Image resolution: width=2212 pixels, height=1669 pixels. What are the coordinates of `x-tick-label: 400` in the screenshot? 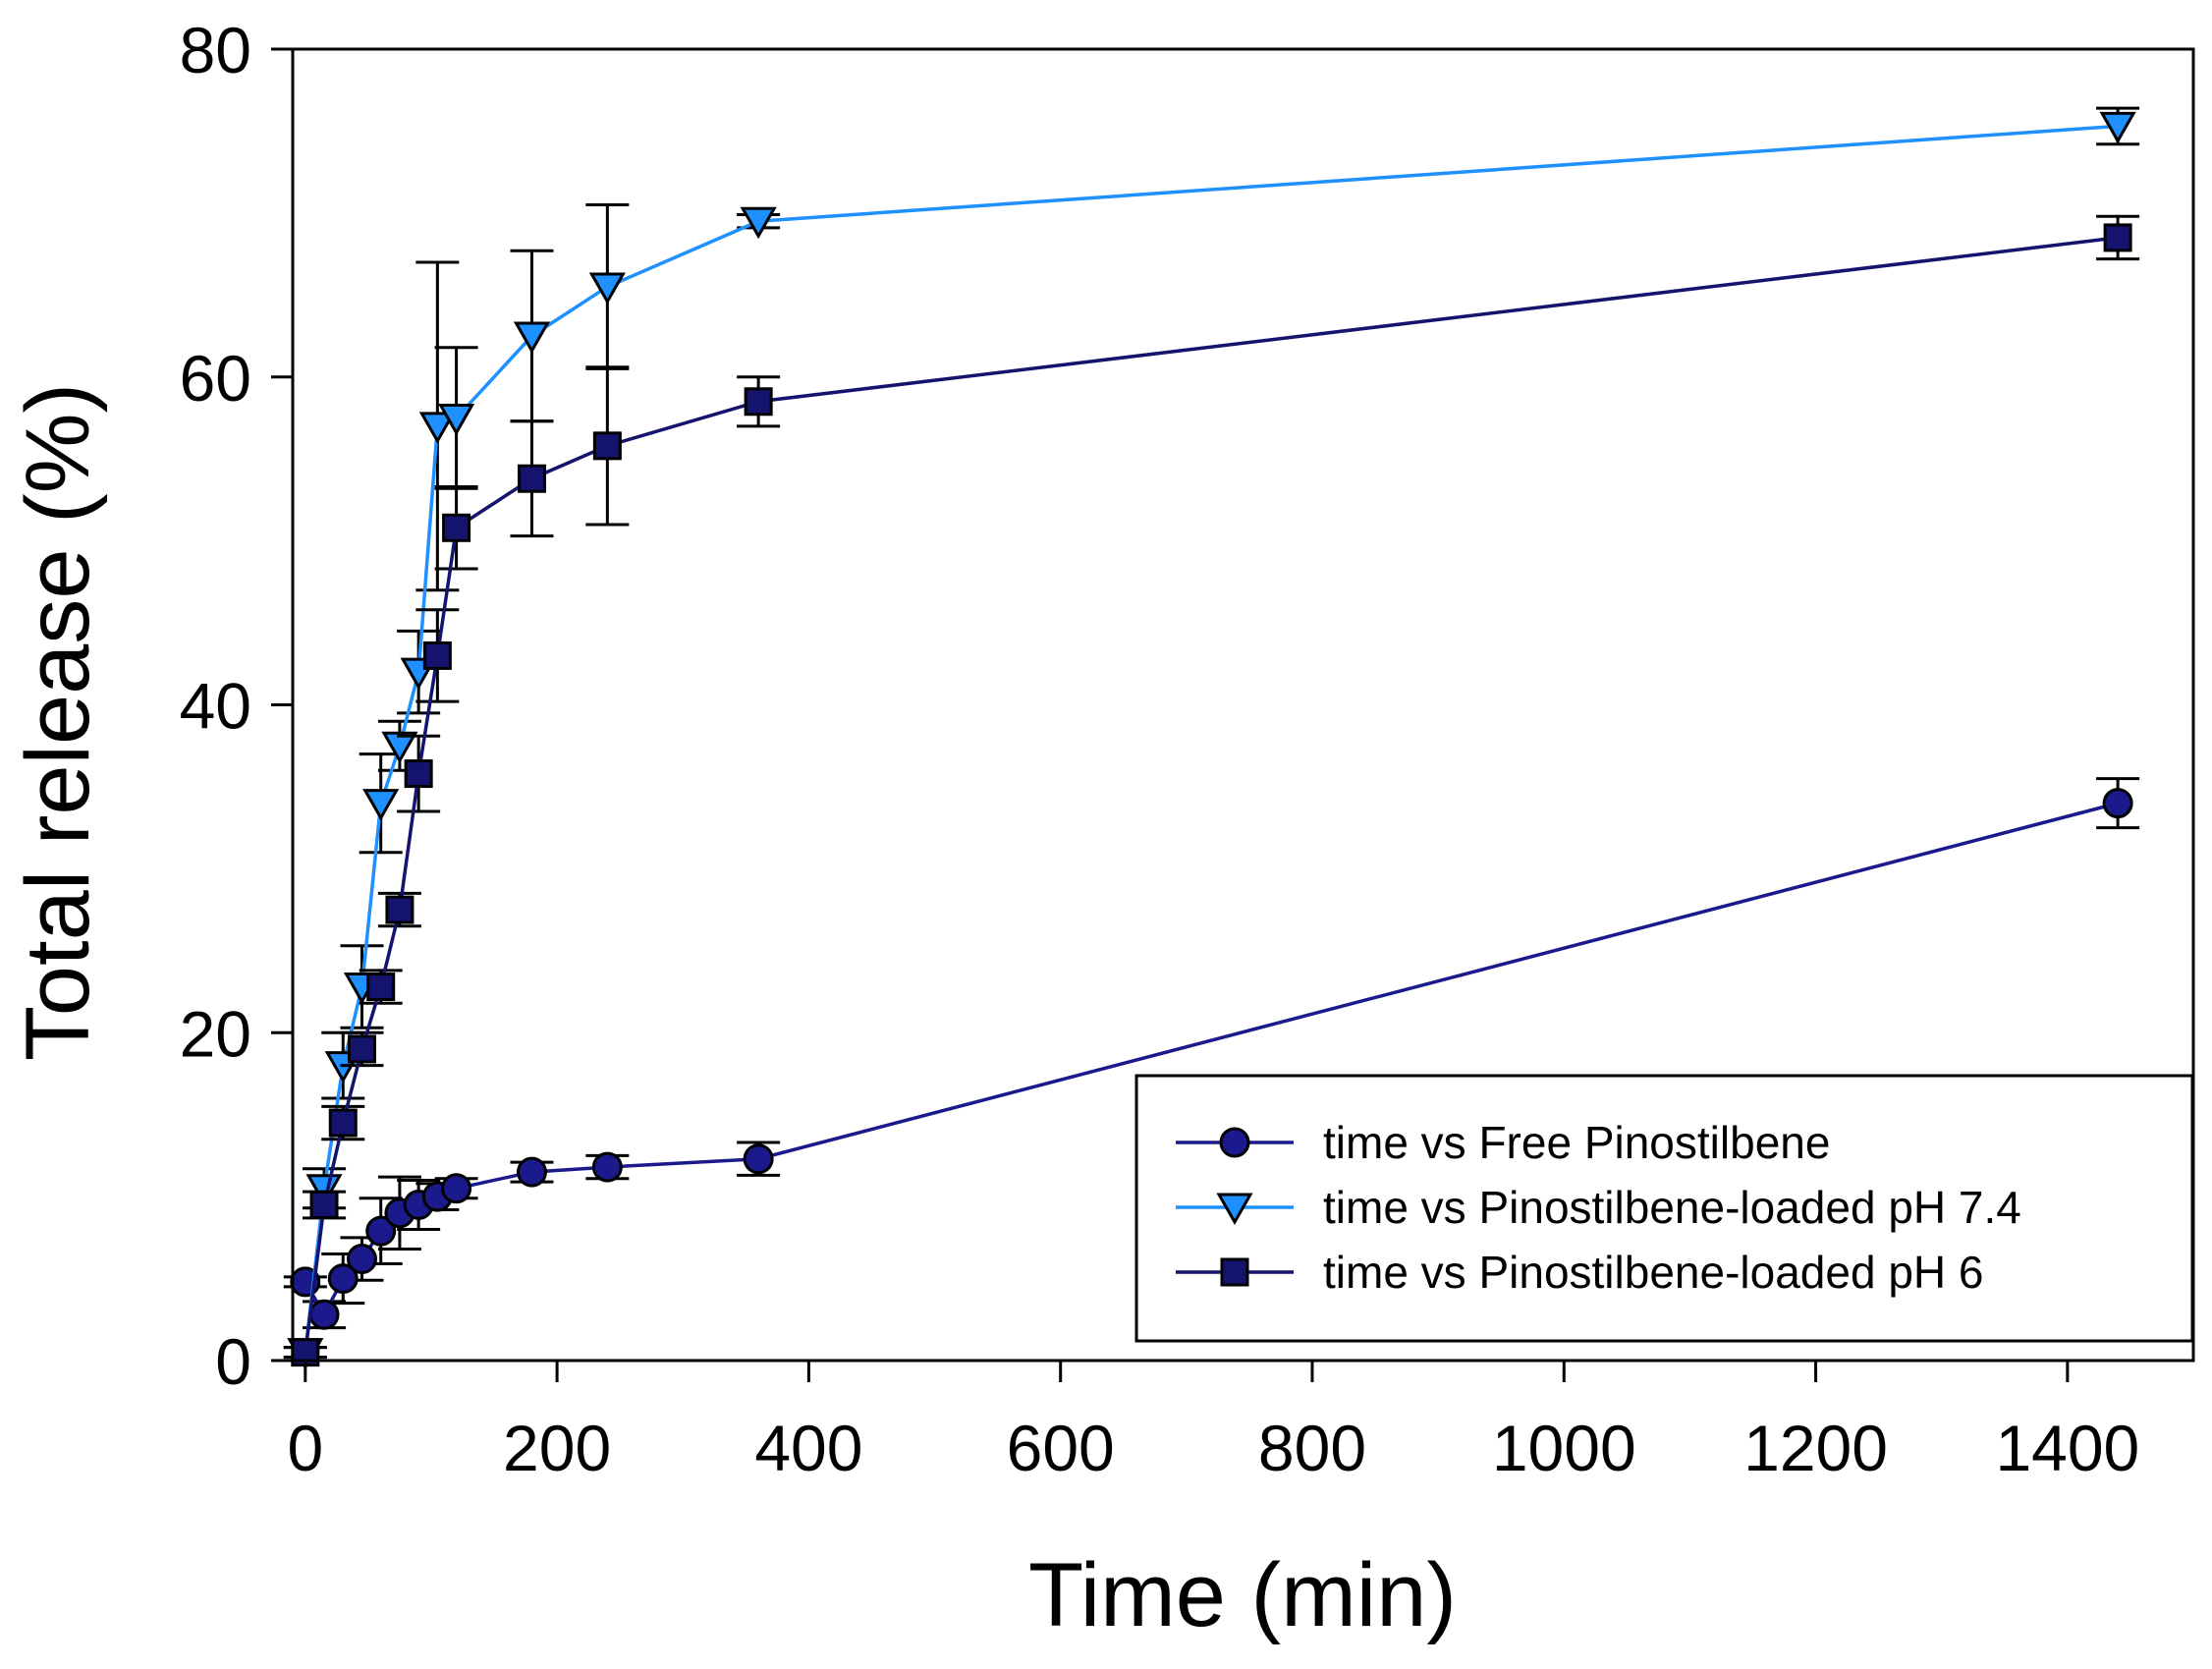 It's located at (808, 1448).